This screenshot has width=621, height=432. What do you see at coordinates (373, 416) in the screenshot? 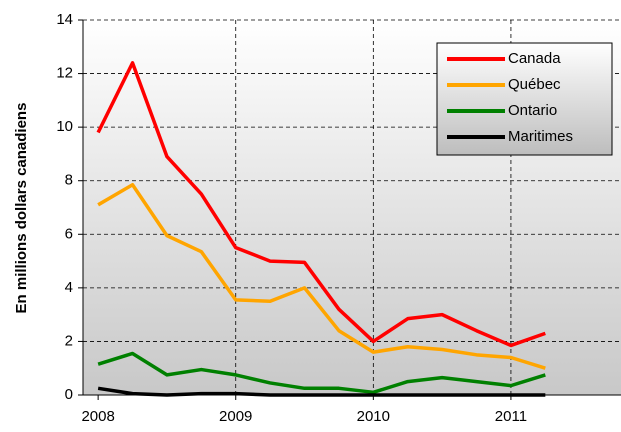
I see `x-tick-label: 2010` at bounding box center [373, 416].